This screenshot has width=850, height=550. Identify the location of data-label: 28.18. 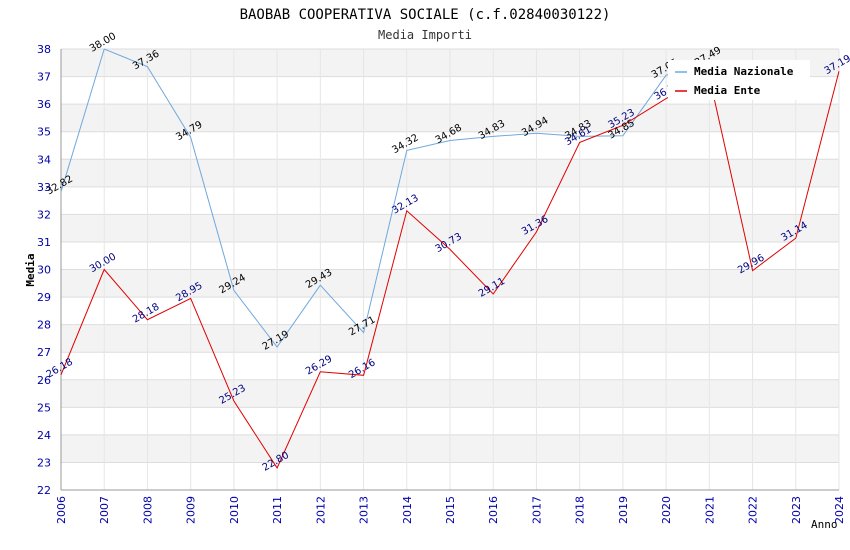
(146, 314).